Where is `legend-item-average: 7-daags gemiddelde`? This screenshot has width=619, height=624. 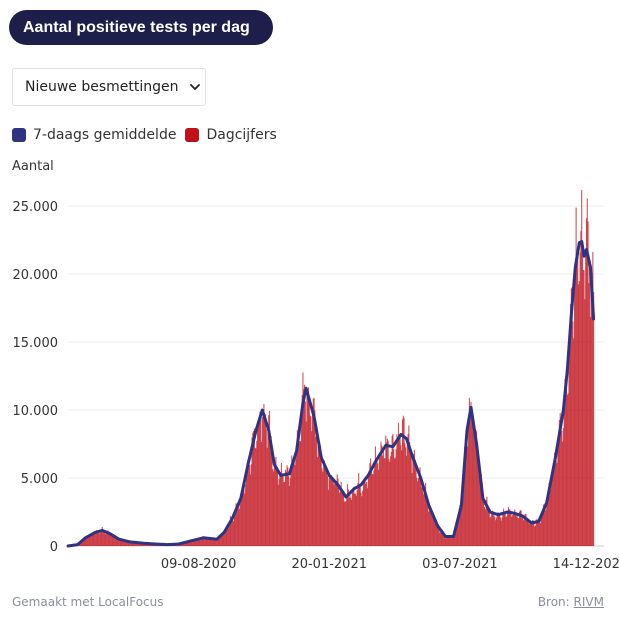
legend-item-average: 7-daags gemiddelde is located at coordinates (94, 135).